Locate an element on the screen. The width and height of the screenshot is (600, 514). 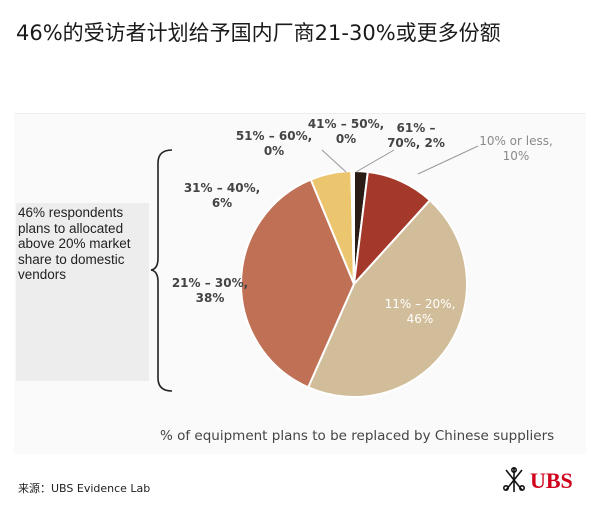
slice-label: 11% – 20%, 46% is located at coordinates (420, 311).